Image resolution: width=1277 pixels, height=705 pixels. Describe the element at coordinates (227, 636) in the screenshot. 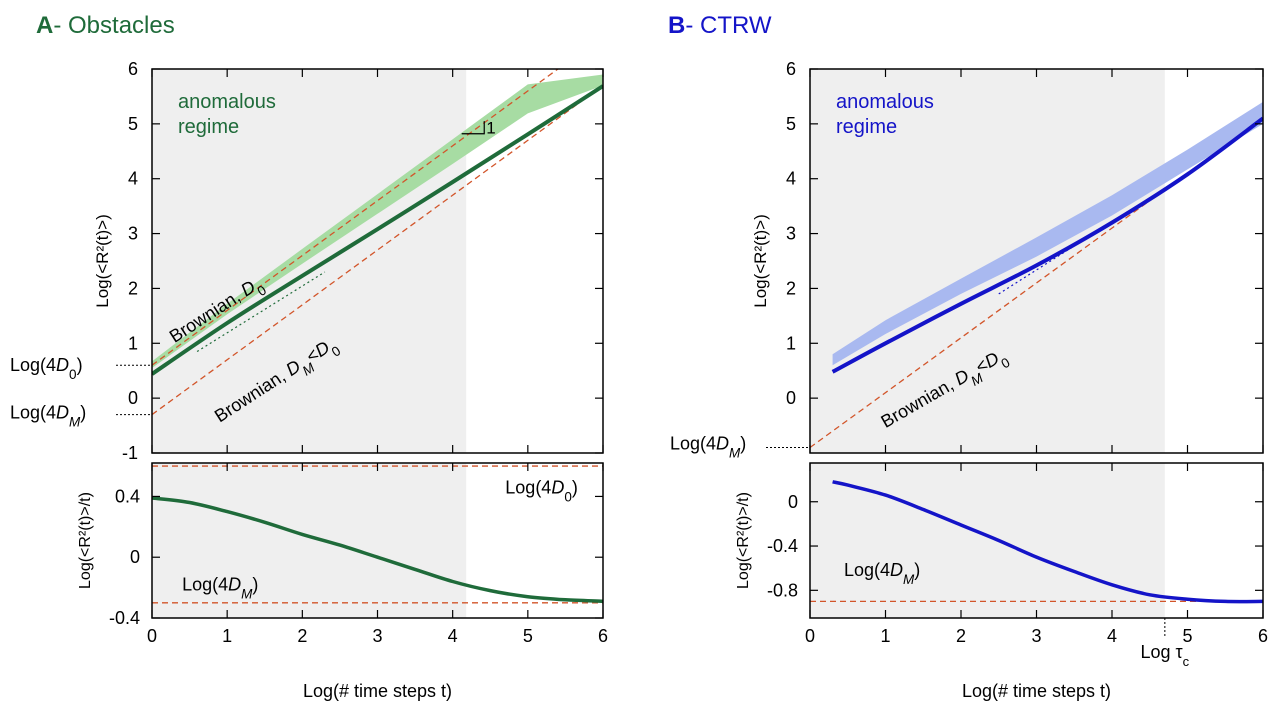

I see `panel-a-x-tick-label-1: 1` at that location.